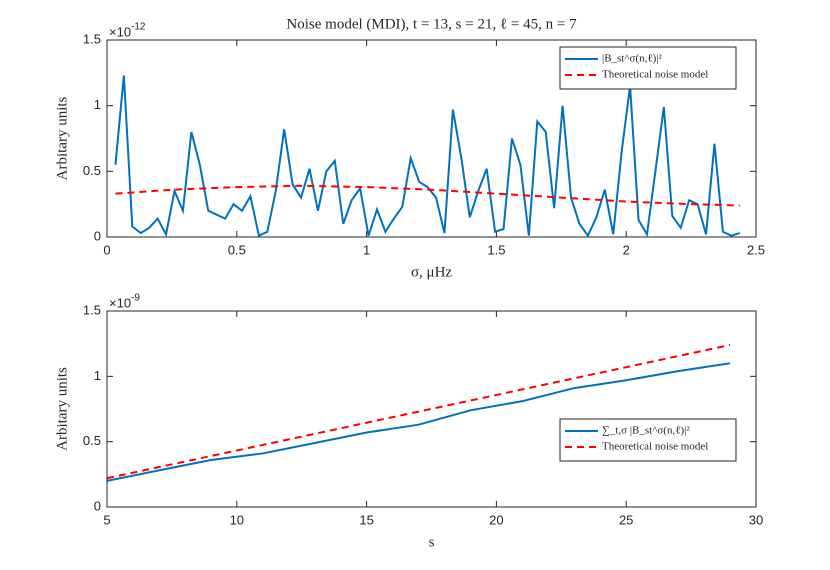 This screenshot has height=570, width=830. Describe the element at coordinates (366, 249) in the screenshot. I see `x-tick-label: 1` at that location.